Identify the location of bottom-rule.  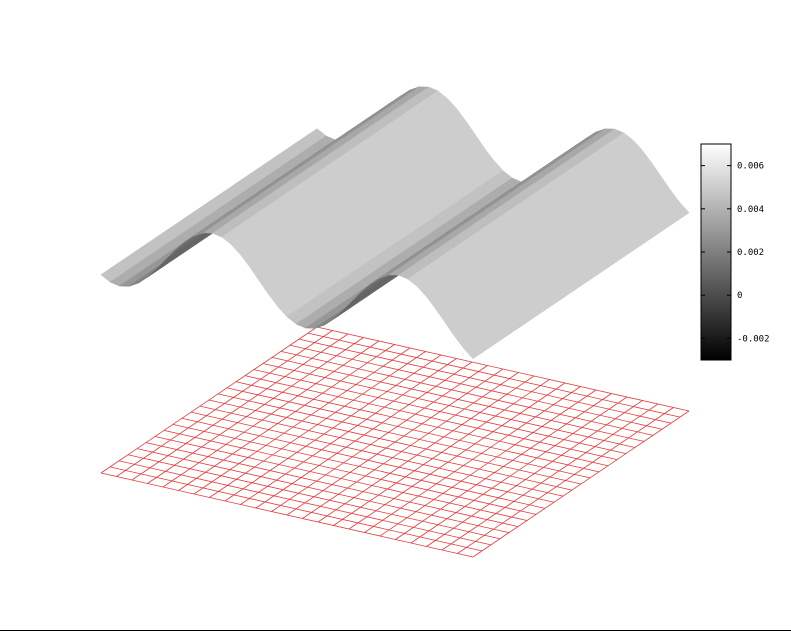
(395, 630).